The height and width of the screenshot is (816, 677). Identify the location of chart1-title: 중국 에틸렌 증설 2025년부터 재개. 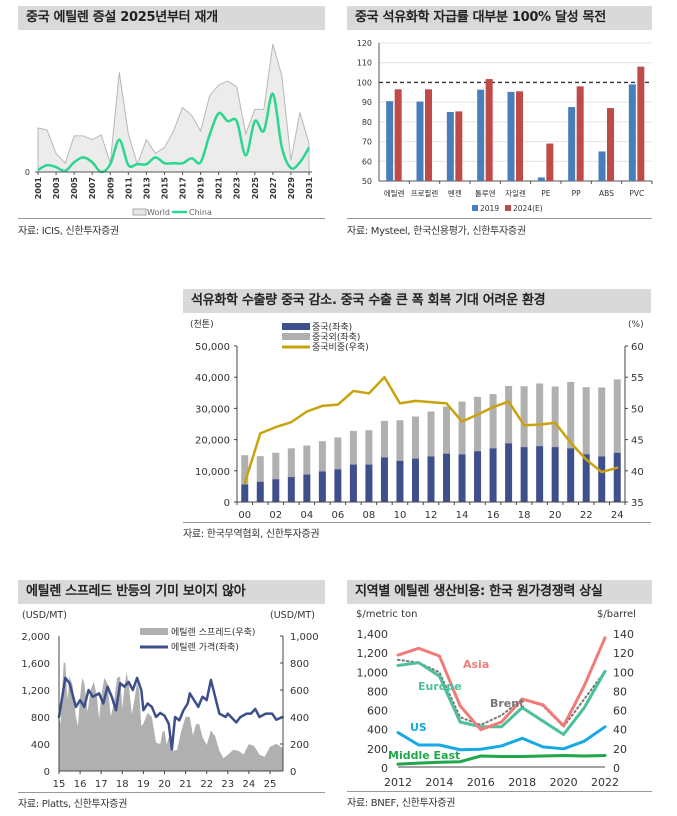
(171, 18).